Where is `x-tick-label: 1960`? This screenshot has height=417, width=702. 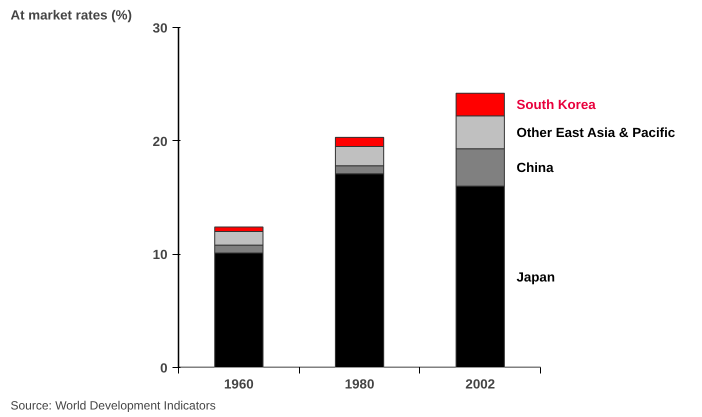 x-tick-label: 1960 is located at coordinates (239, 384).